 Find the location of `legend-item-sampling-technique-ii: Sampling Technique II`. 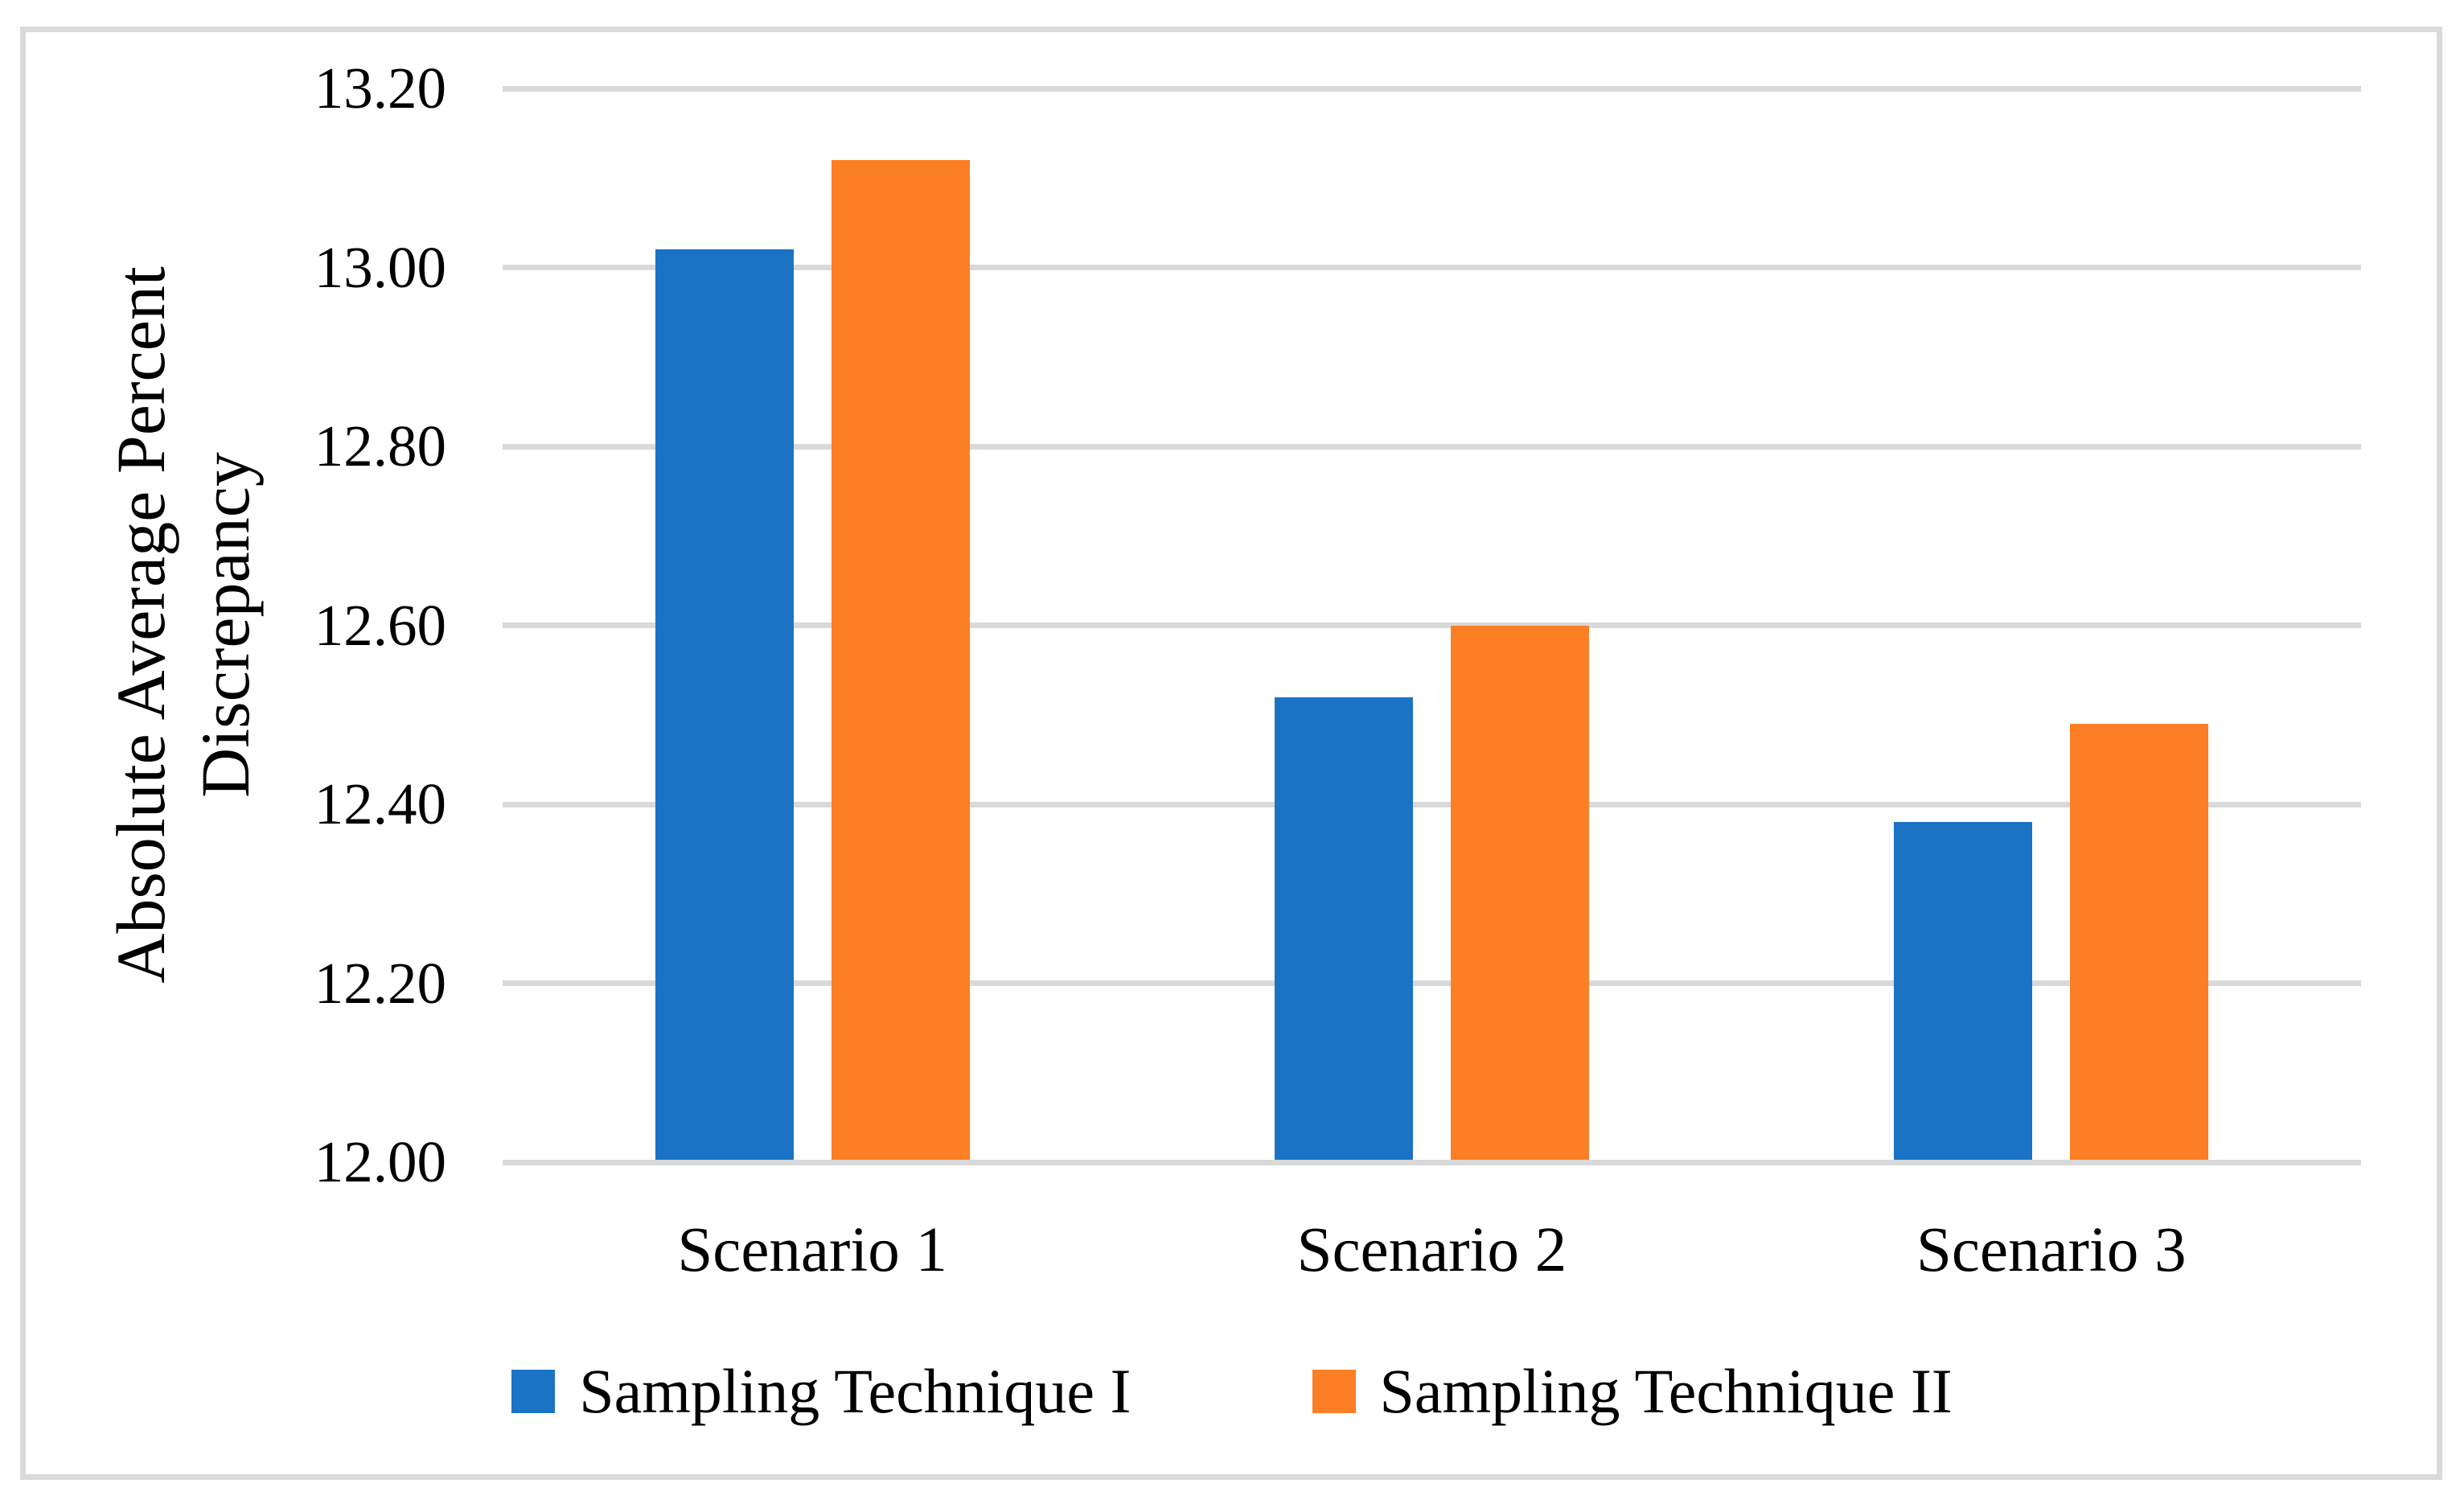

legend-item-sampling-technique-ii: Sampling Technique II is located at coordinates (1632, 1392).